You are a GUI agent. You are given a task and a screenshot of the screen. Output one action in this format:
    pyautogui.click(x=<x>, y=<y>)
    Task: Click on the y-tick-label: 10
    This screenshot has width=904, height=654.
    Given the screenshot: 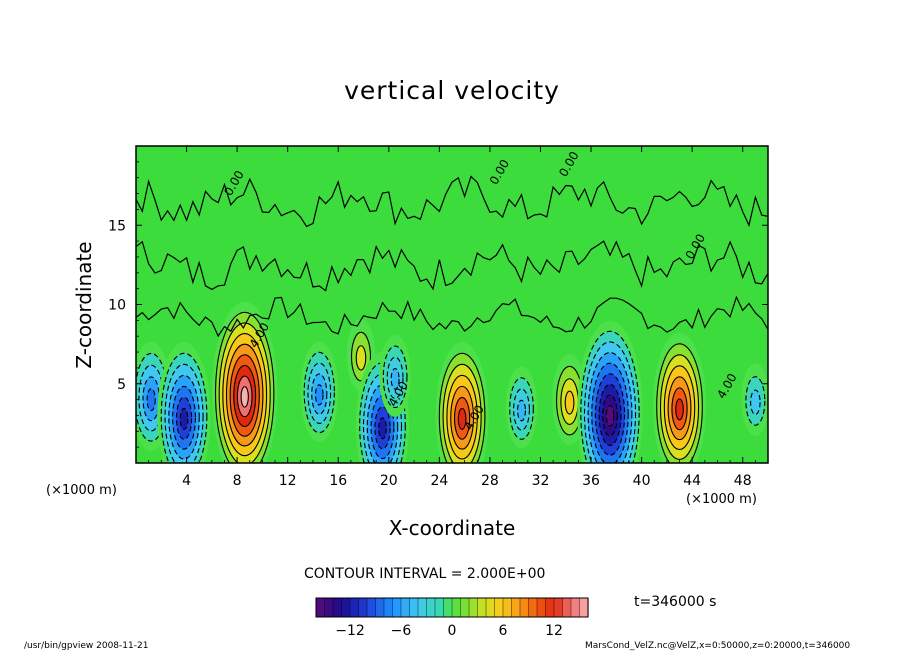 What is the action you would take?
    pyautogui.click(x=117, y=306)
    